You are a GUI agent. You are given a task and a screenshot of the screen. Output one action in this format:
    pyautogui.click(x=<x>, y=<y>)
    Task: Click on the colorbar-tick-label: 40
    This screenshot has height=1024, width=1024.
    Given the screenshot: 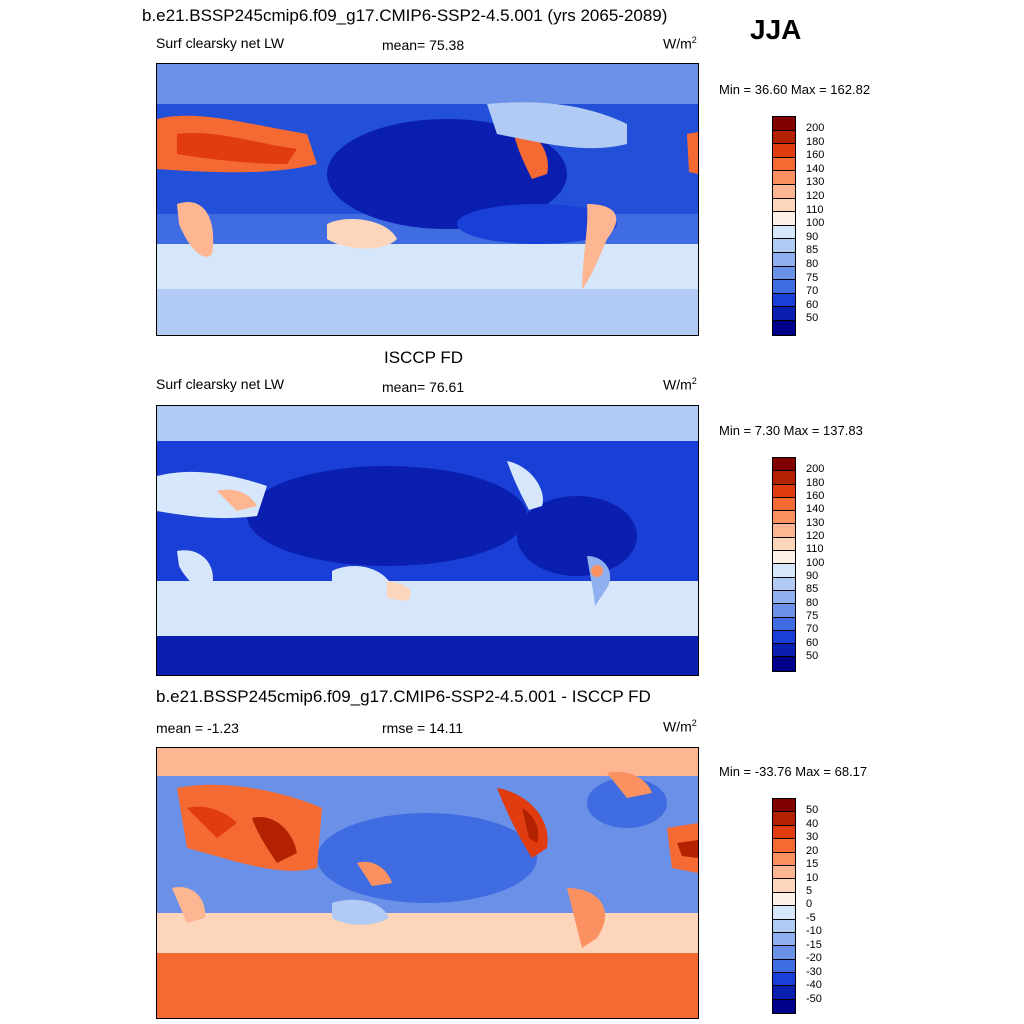 What is the action you would take?
    pyautogui.click(x=812, y=824)
    